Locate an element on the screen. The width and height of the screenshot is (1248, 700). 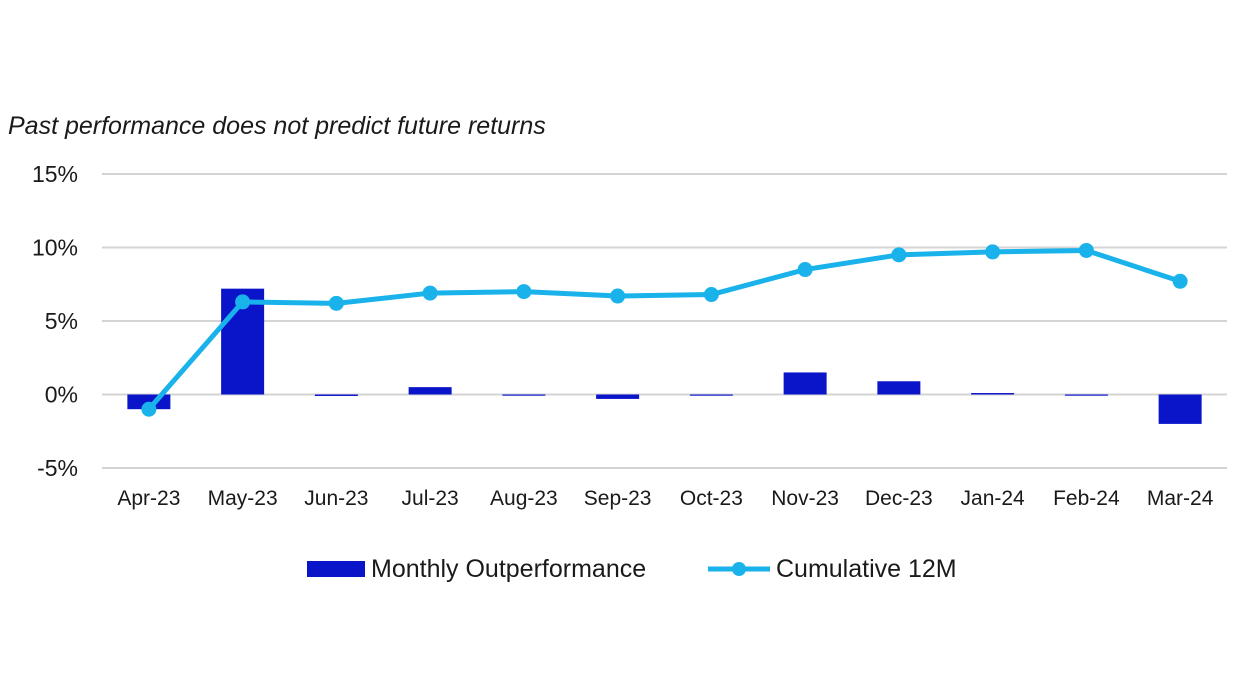
legend-label-monthly: Monthly Outperformance is located at coordinates (509, 568).